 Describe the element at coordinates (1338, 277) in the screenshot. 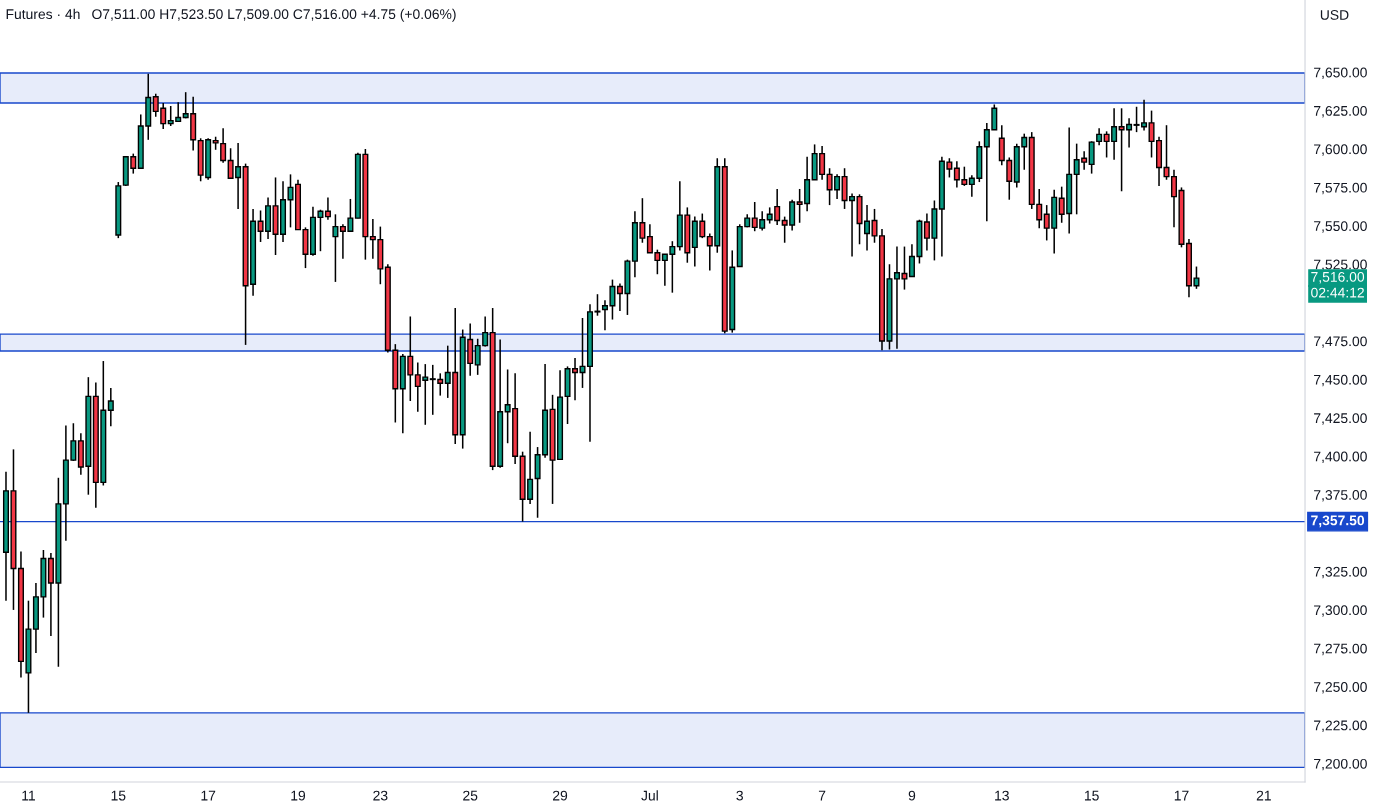

I see `text: 7,516.00` at that location.